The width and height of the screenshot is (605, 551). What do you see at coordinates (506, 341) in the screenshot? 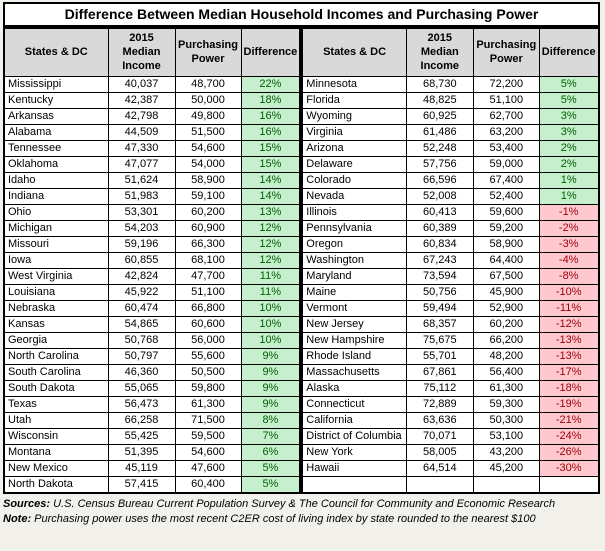
I see `power-cell: 66,200` at bounding box center [506, 341].